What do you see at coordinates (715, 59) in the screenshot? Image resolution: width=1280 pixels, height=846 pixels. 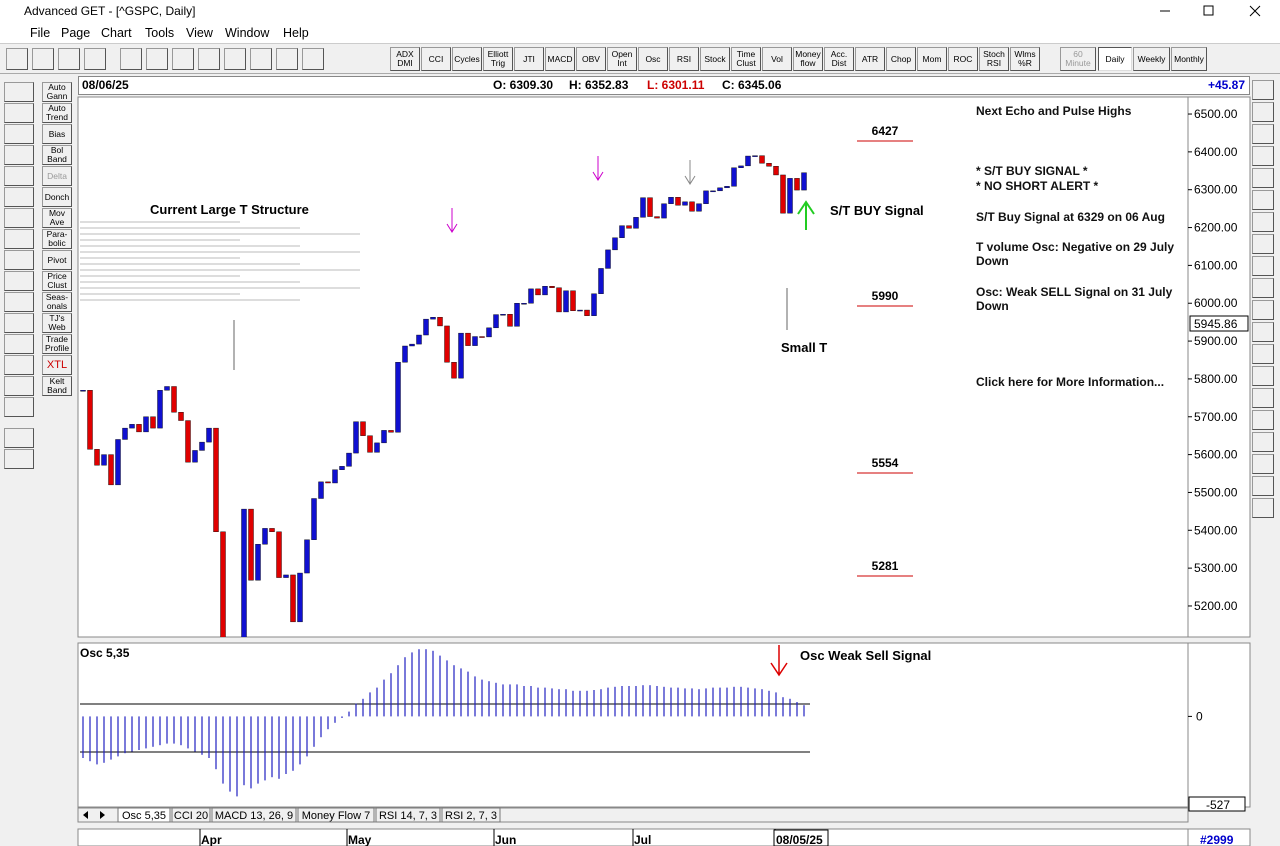 I see `study-button: Stock` at bounding box center [715, 59].